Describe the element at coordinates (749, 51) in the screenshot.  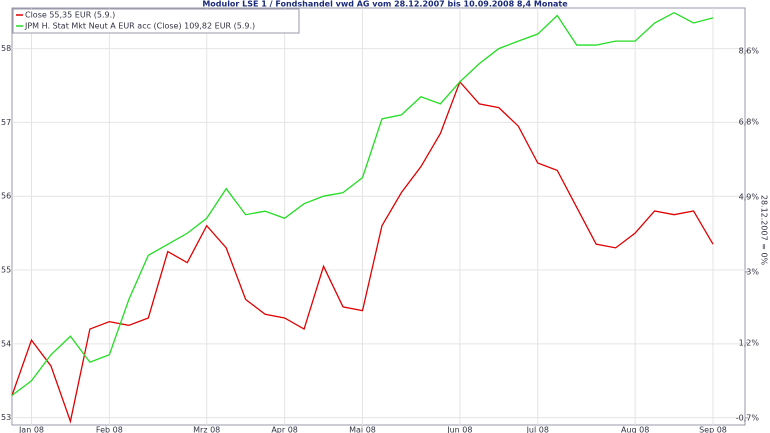
I see `y2-tick-label: 8,6%` at that location.